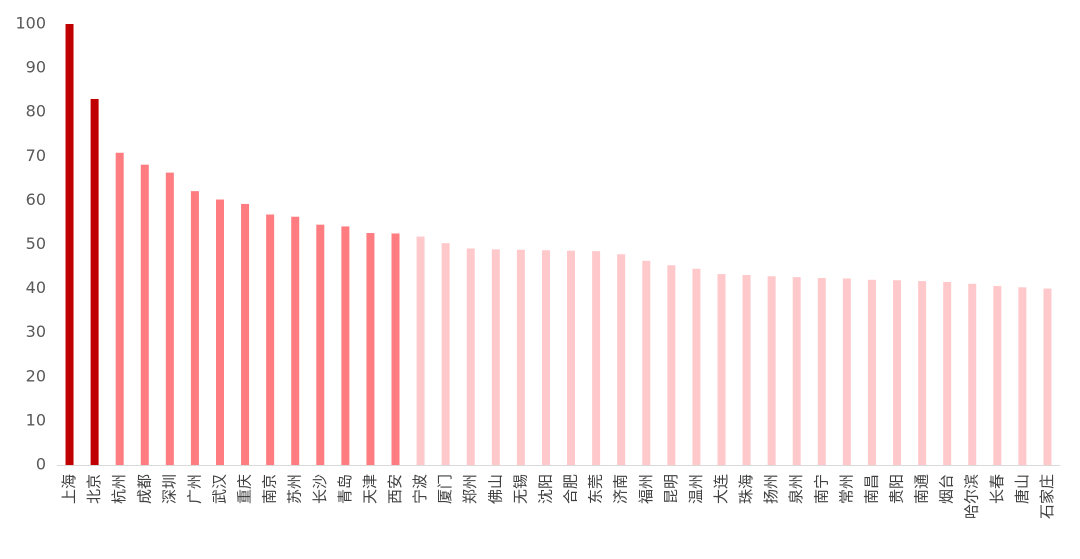 The width and height of the screenshot is (1080, 559). I want to click on x-tick-label: 郑州, so click(470, 489).